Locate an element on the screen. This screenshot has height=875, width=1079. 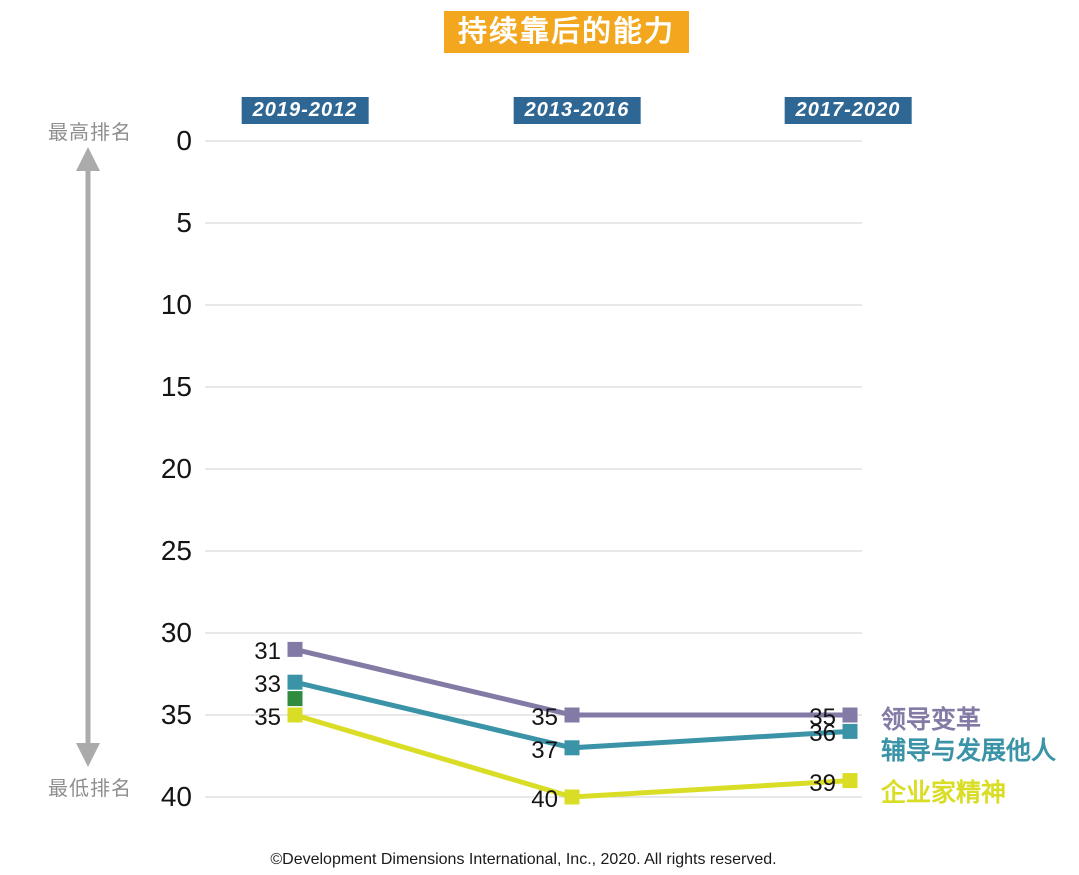
y-tick-label: 25 is located at coordinates (176, 550).